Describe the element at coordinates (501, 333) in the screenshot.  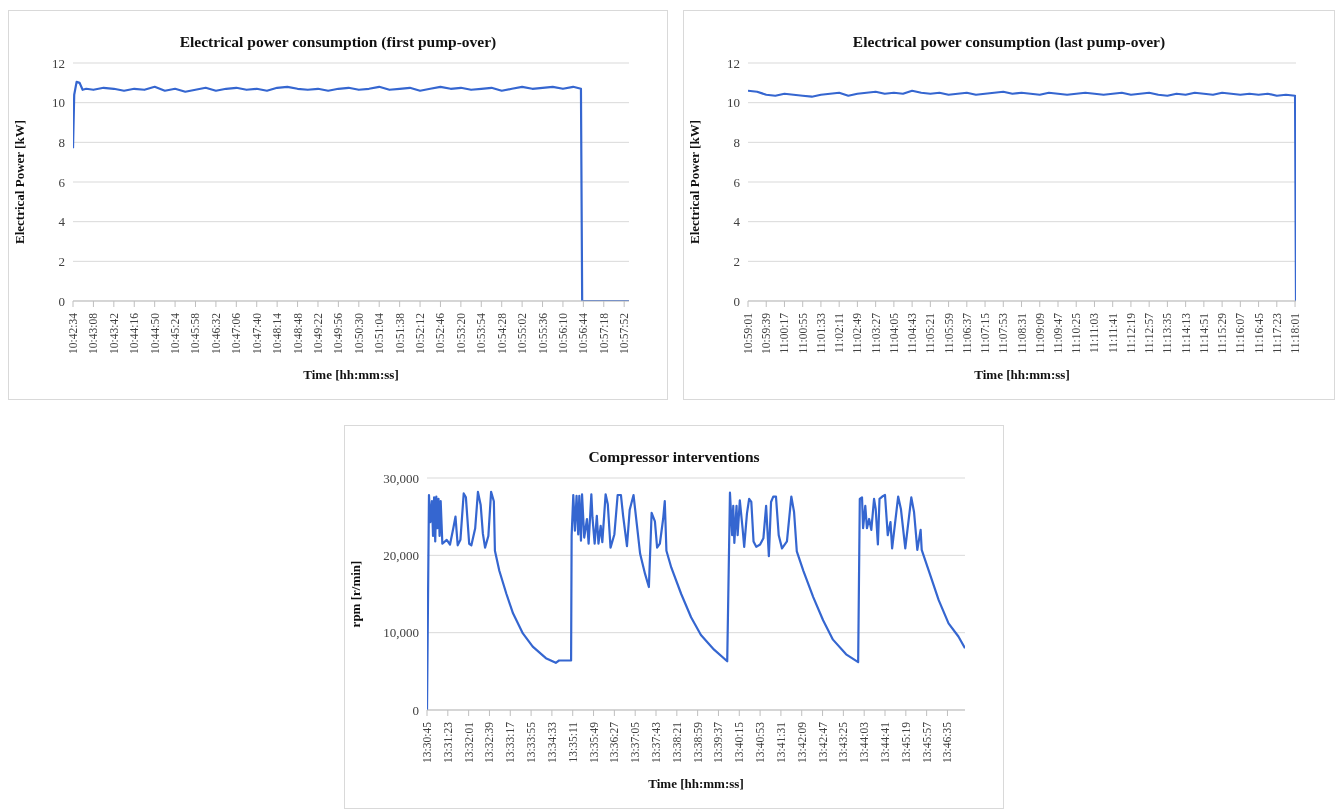
I see `x-tick-label: 10:54:28` at that location.